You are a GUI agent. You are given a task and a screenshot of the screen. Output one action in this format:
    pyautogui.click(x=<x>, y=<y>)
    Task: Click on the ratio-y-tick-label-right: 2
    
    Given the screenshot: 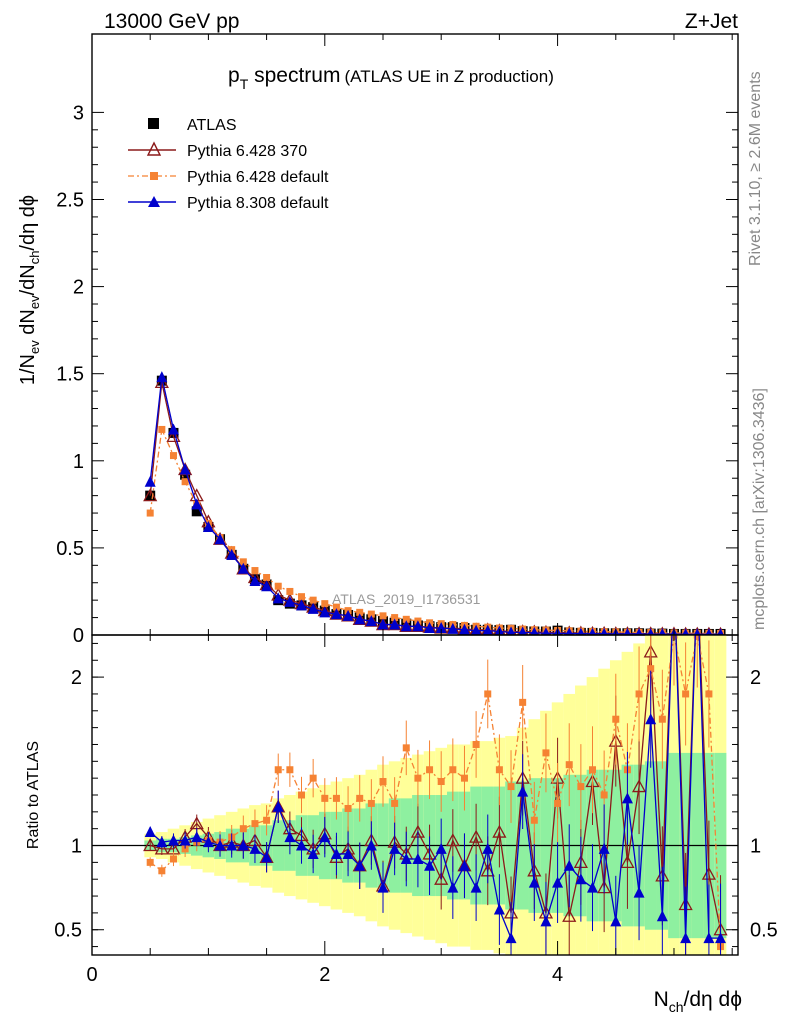 What is the action you would take?
    pyautogui.click(x=755, y=678)
    